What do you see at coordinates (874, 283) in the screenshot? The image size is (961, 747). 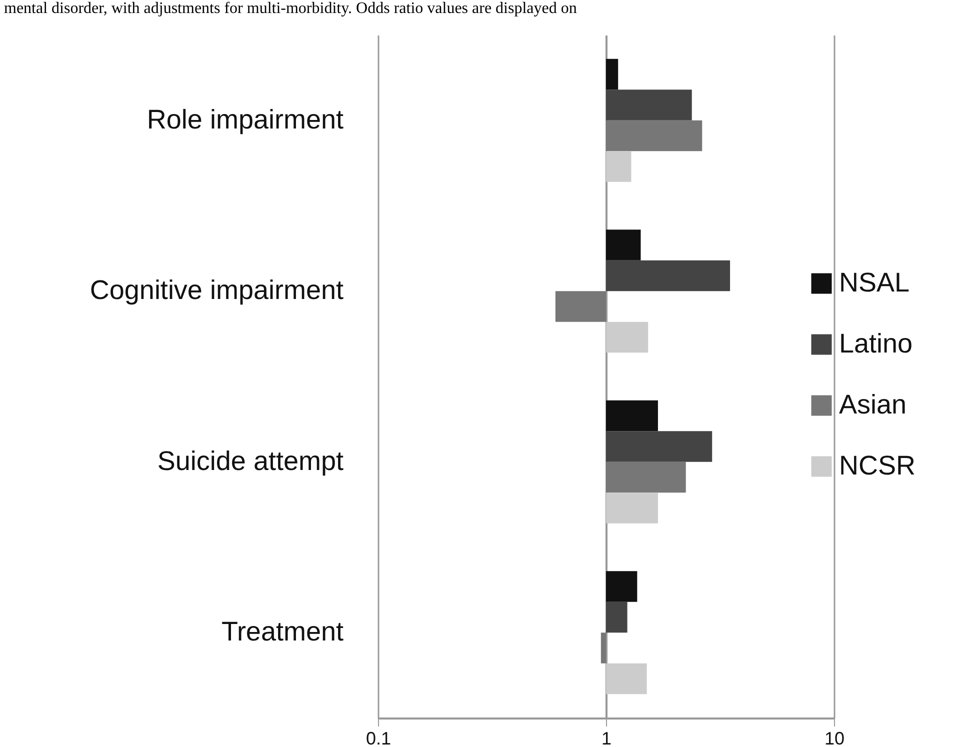 I see `legend-label: NSAL` at bounding box center [874, 283].